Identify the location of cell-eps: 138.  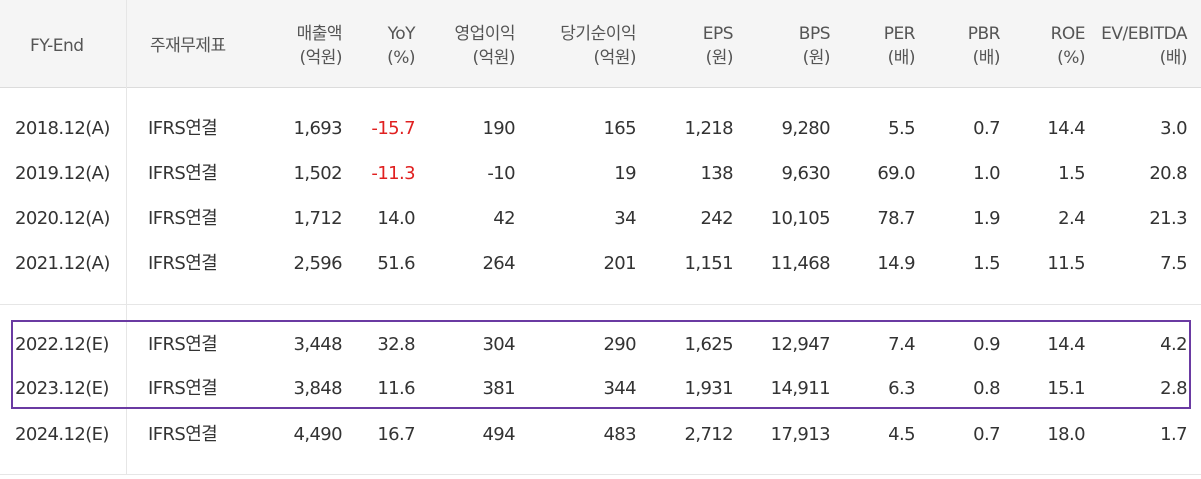
(716, 173).